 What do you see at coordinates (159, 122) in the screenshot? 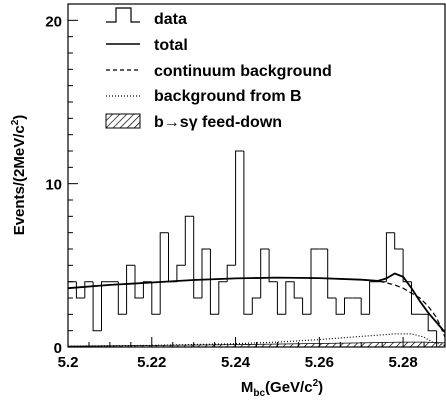
I see `legend-feeddown-prefix: b` at bounding box center [159, 122].